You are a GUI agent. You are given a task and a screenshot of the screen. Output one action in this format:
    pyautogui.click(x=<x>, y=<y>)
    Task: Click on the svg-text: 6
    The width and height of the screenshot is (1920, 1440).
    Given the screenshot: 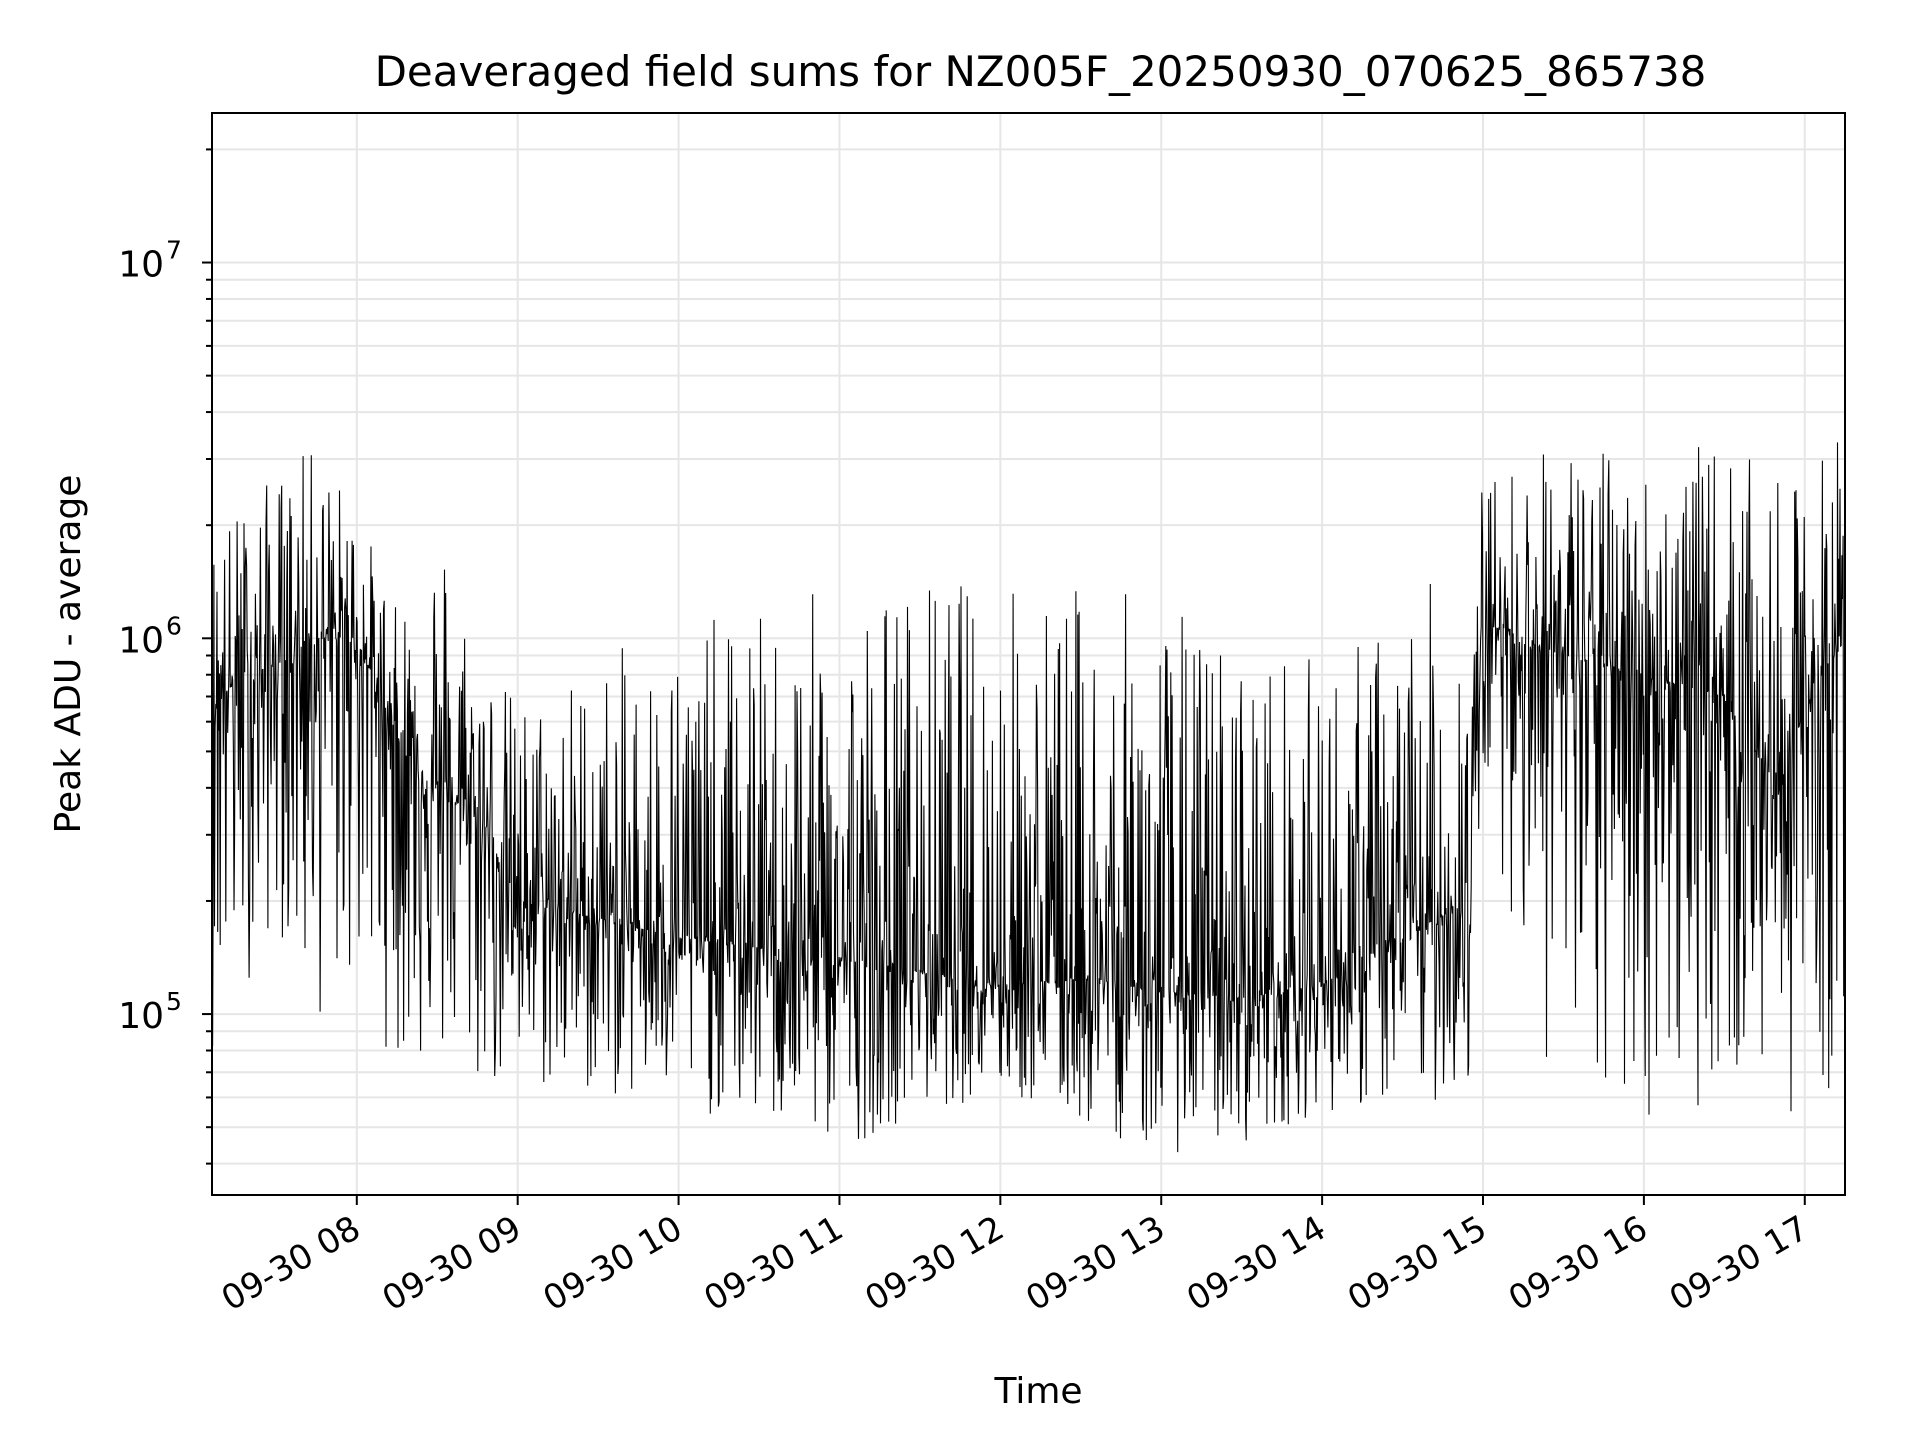 What is the action you would take?
    pyautogui.click(x=174, y=625)
    